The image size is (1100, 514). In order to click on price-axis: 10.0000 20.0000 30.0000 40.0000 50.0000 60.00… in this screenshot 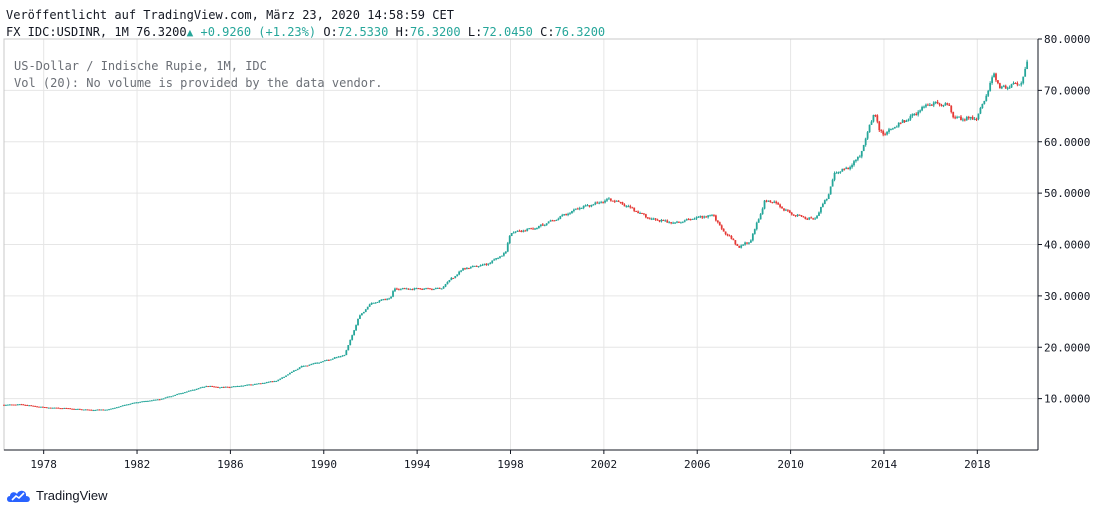, I will do `click(1064, 219)`.